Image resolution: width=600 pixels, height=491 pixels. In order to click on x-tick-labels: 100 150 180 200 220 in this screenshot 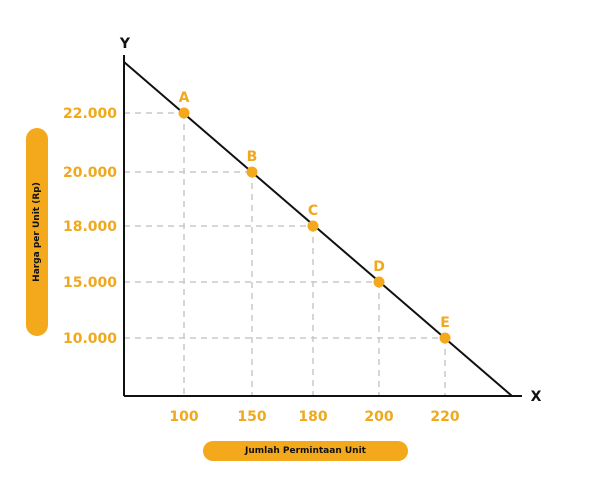, I will do `click(314, 417)`.